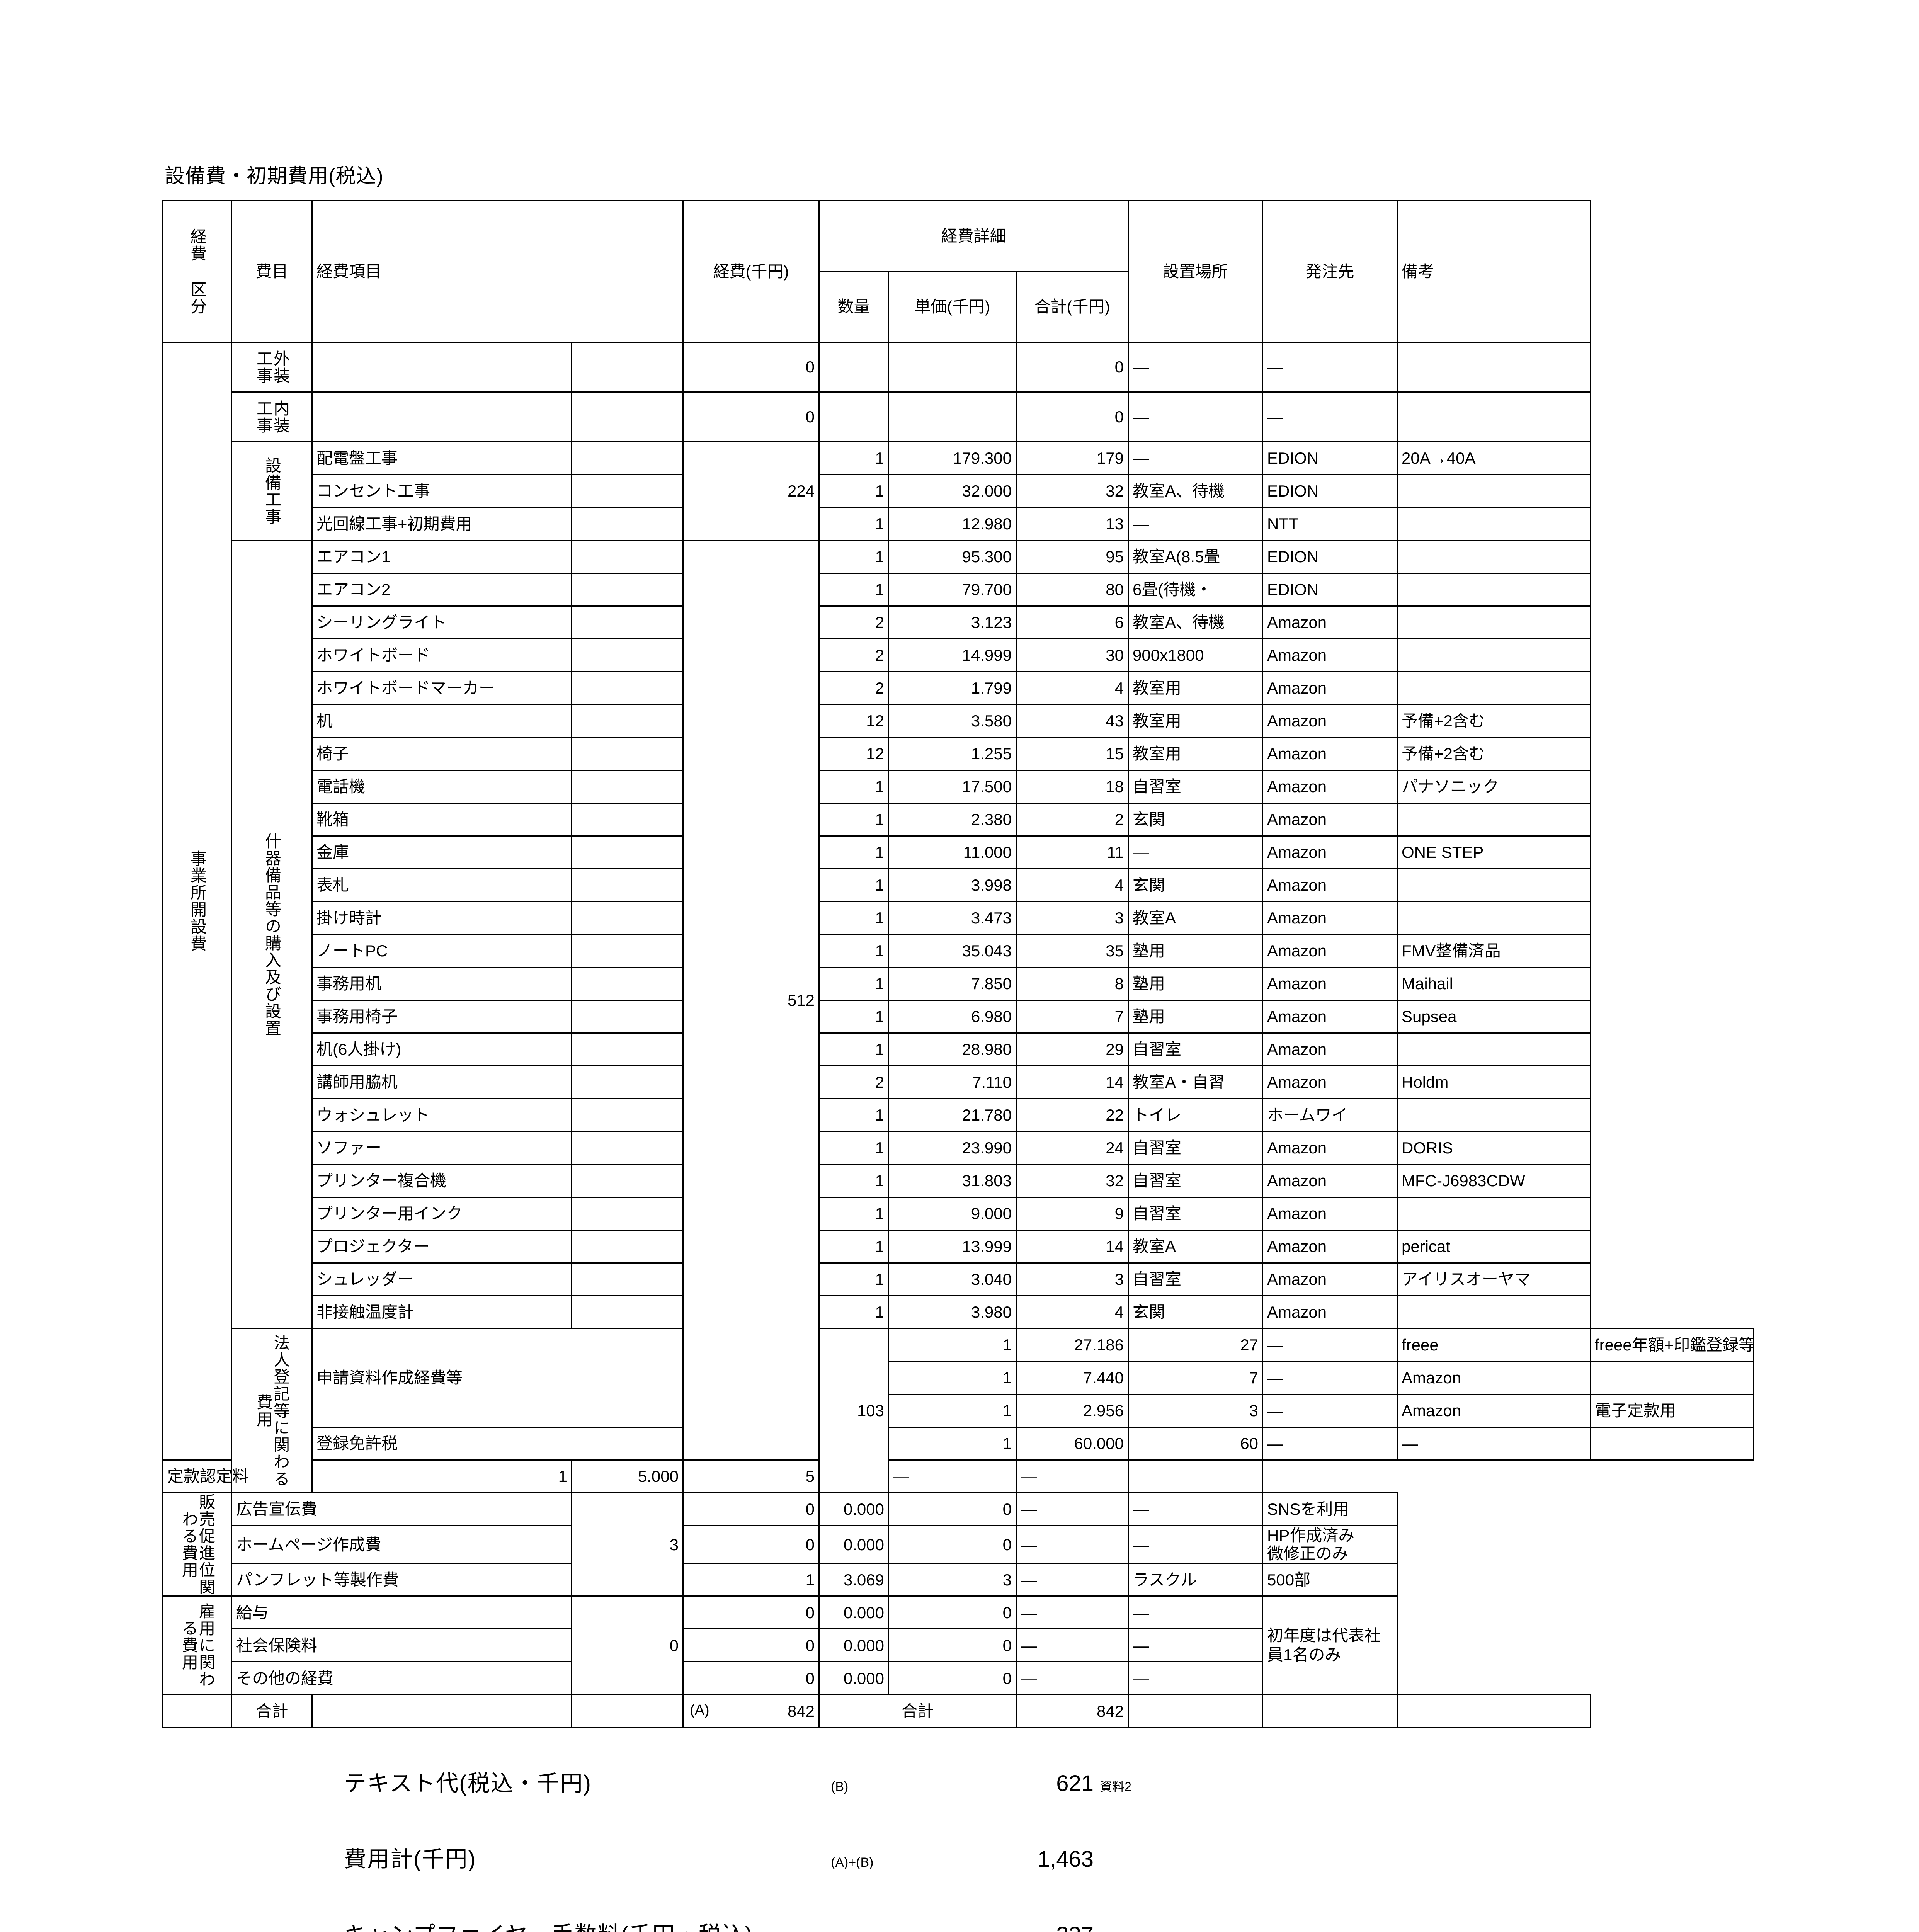 Image resolution: width=1919 pixels, height=1932 pixels. Describe the element at coordinates (441, 655) in the screenshot. I see `cell-keihi-koumoku: ホワイトボード` at that location.